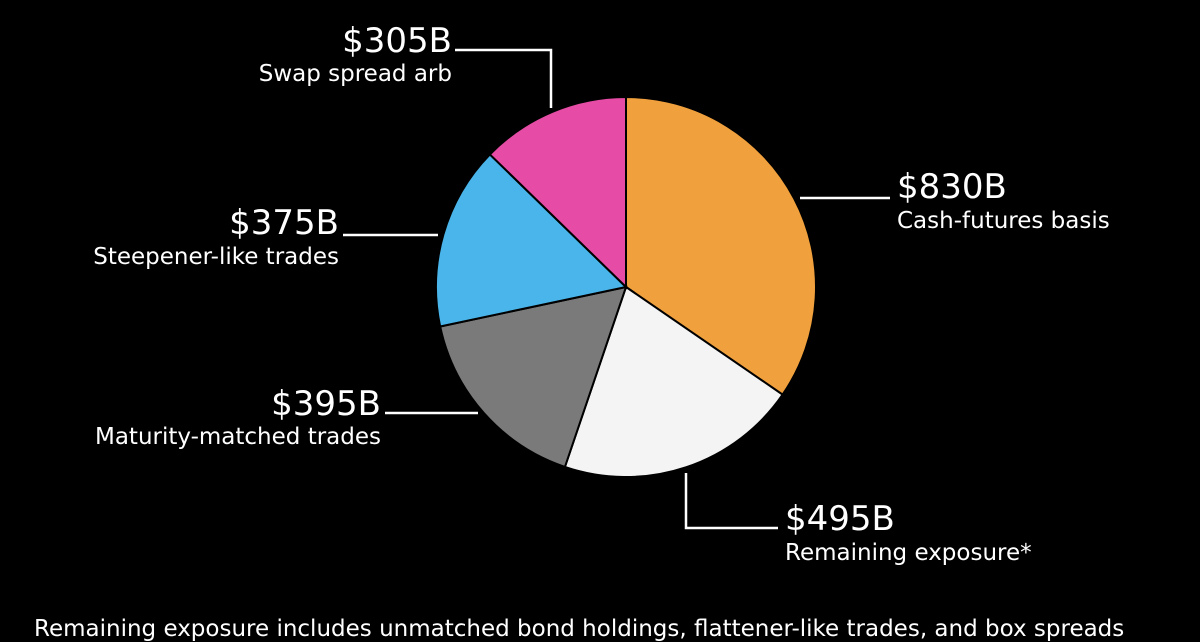  What do you see at coordinates (326, 404) in the screenshot?
I see `value-label-maturity: $395B` at bounding box center [326, 404].